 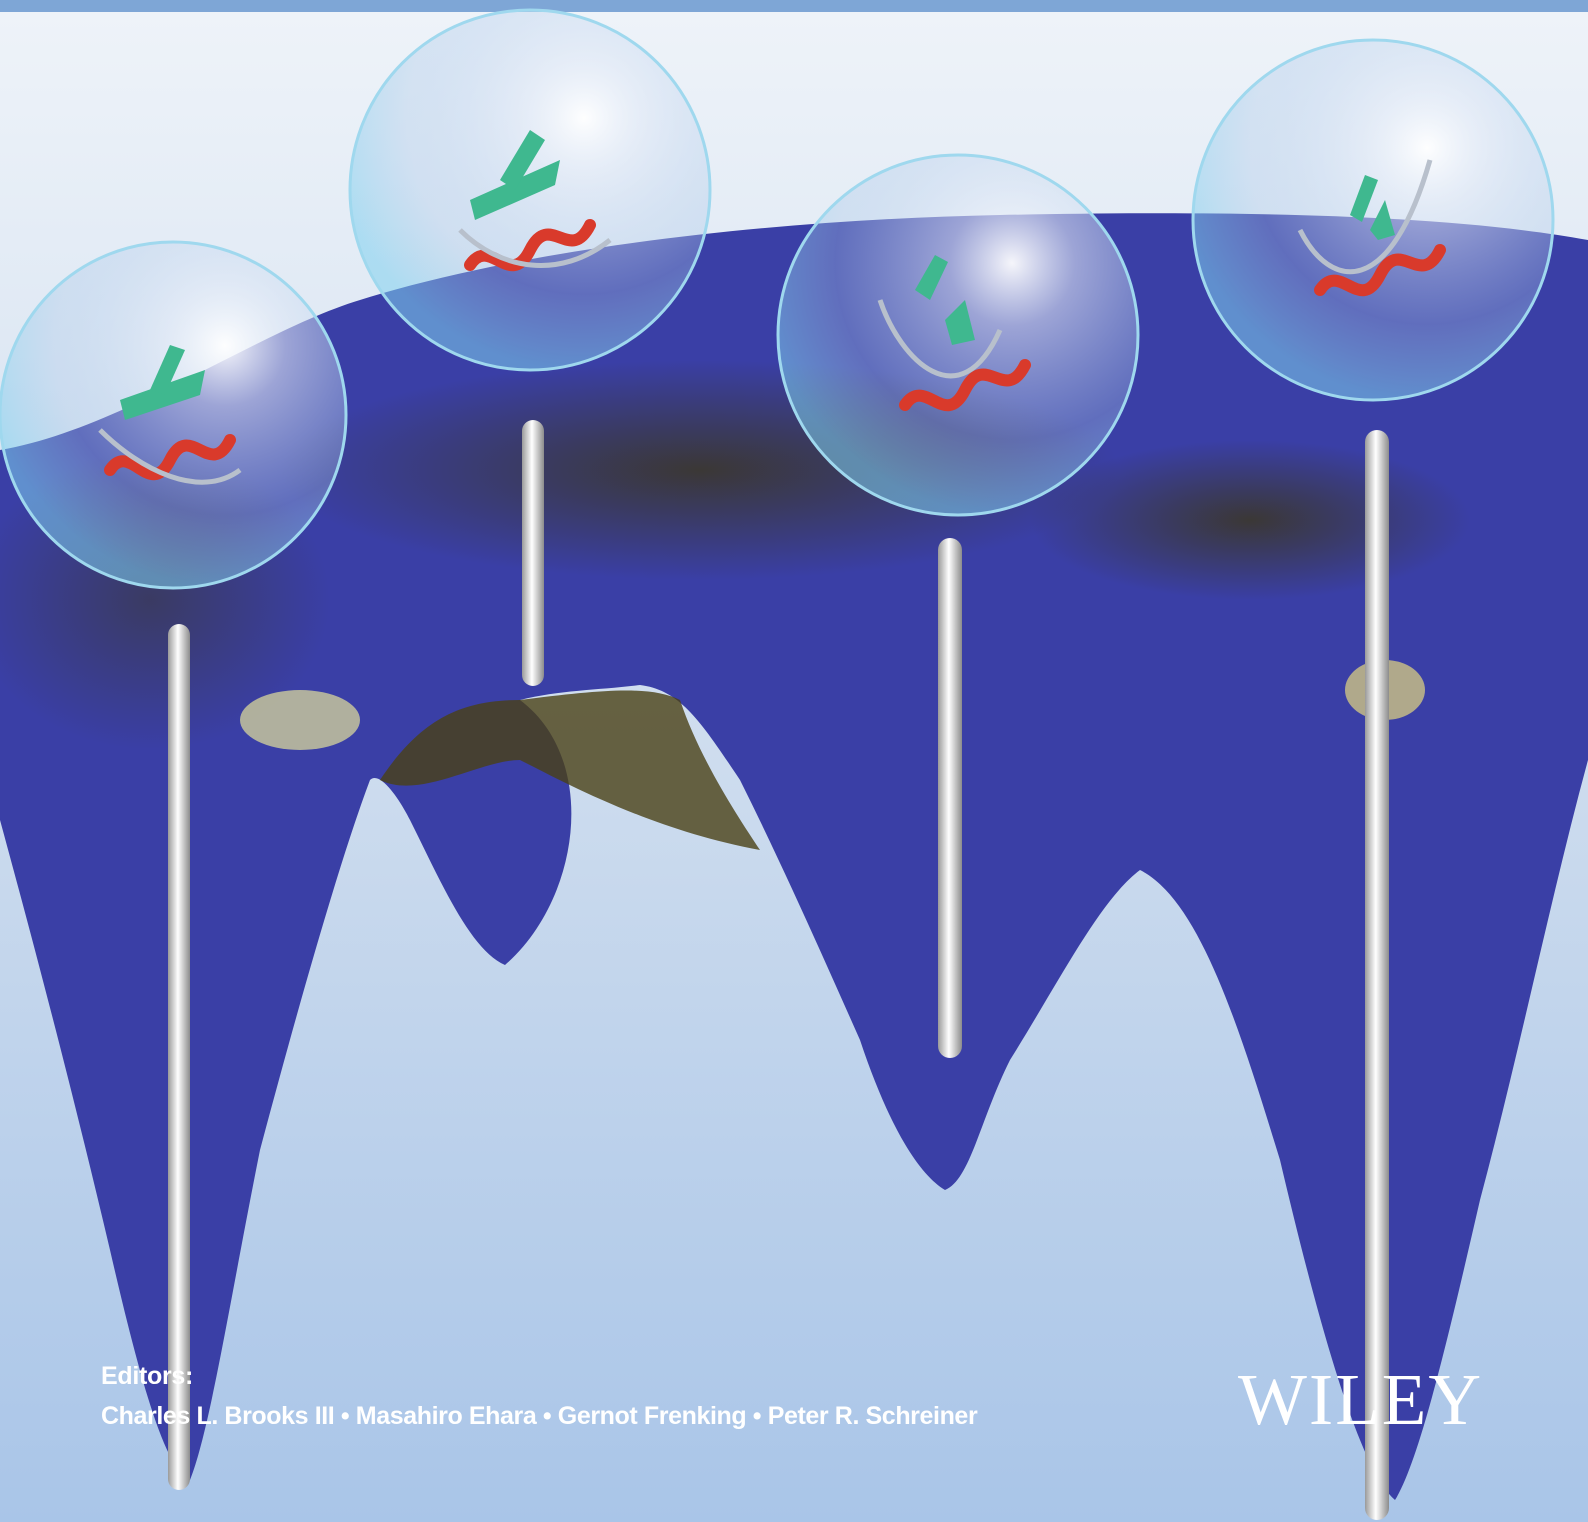 What do you see at coordinates (794, 6) in the screenshot?
I see `top-color-bar` at bounding box center [794, 6].